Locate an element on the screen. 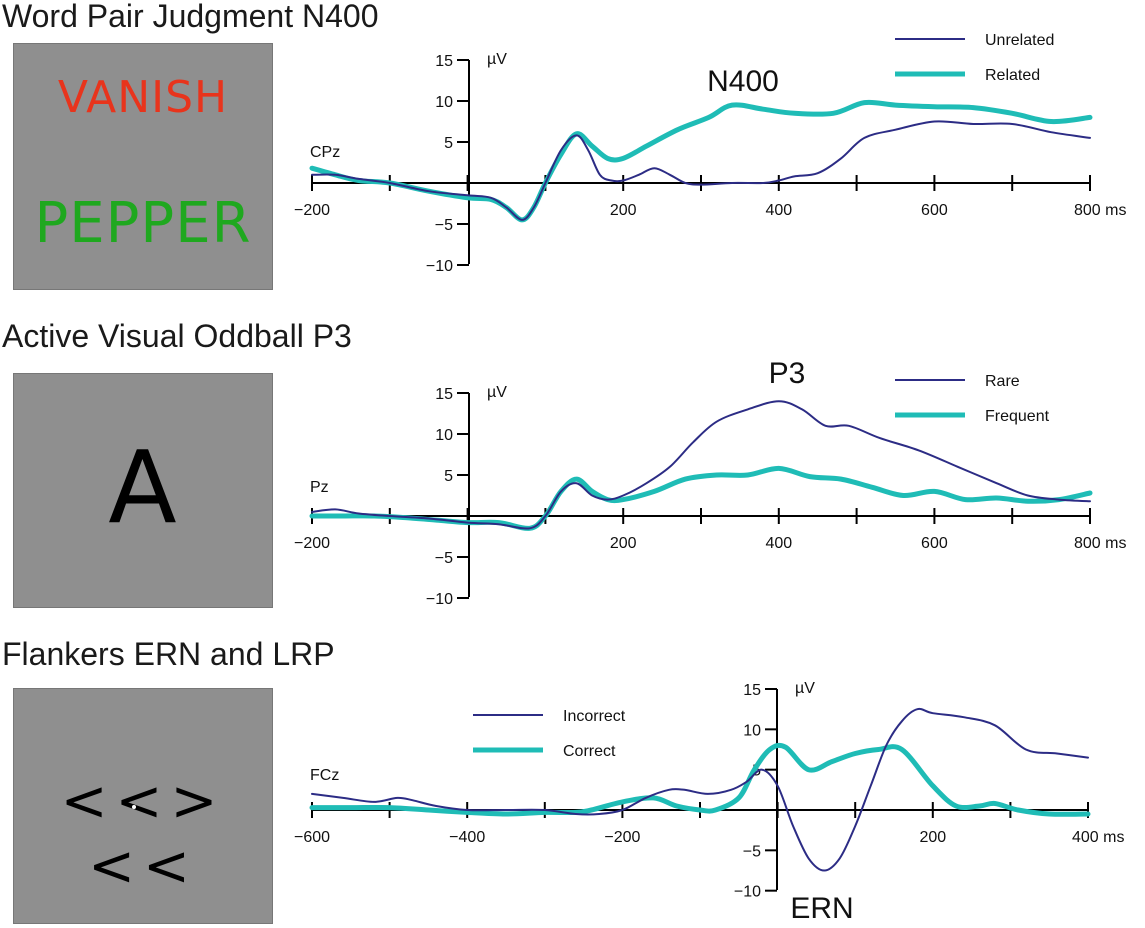 The width and height of the screenshot is (1145, 928). panel-title-ern: Flankers ERN and LRP is located at coordinates (168, 654).